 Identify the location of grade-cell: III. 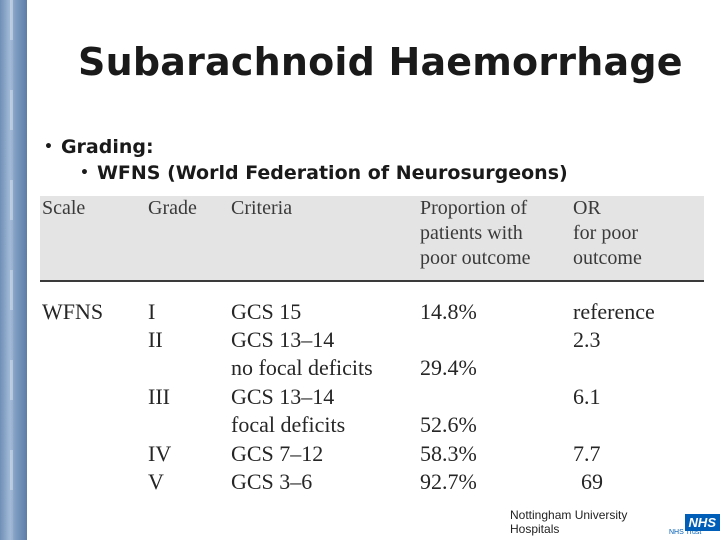
(159, 396).